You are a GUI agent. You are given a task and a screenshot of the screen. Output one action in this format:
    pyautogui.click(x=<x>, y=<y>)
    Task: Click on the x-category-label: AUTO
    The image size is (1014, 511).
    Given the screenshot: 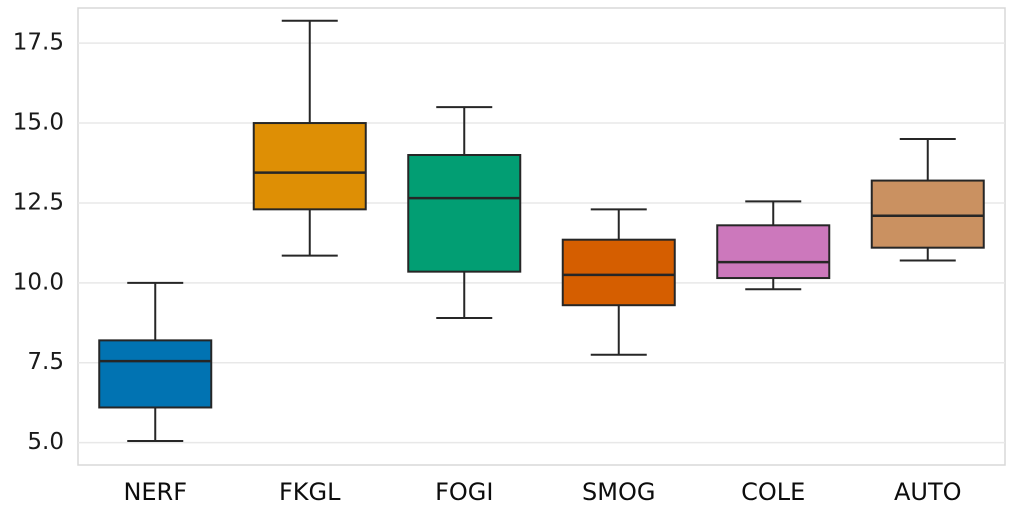 What is the action you would take?
    pyautogui.click(x=928, y=492)
    